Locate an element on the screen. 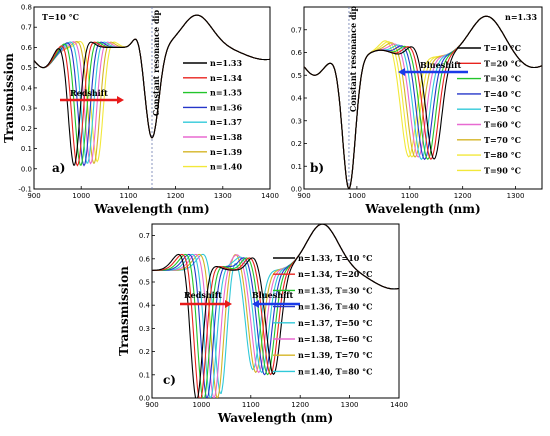 Image resolution: width=550 pixels, height=436 pixels. legend-entry: T=70 °C is located at coordinates (502, 140).